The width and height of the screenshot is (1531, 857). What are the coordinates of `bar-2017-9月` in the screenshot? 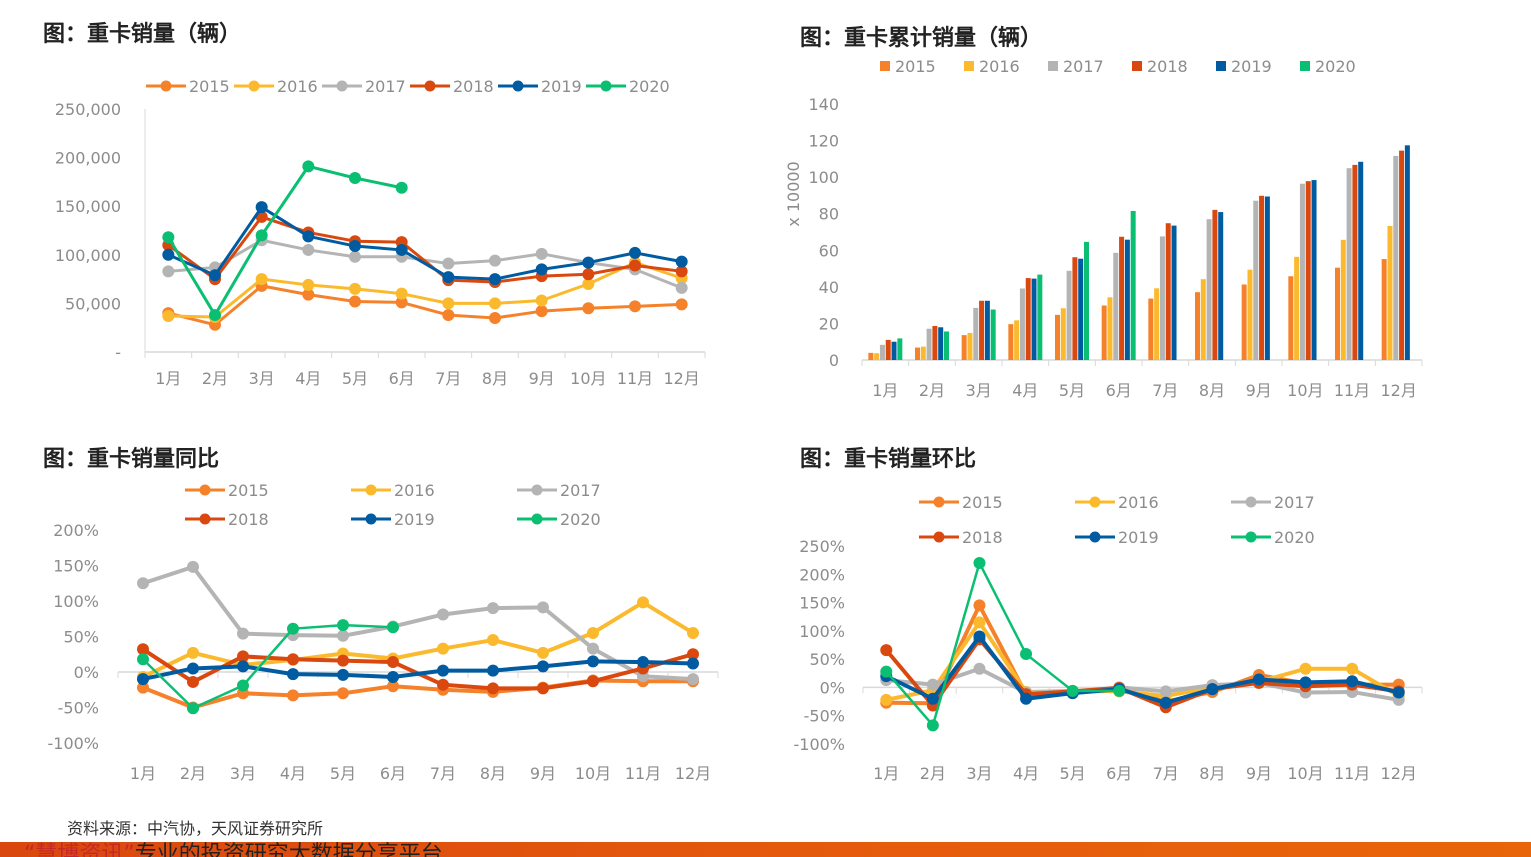 It's located at (1256, 280).